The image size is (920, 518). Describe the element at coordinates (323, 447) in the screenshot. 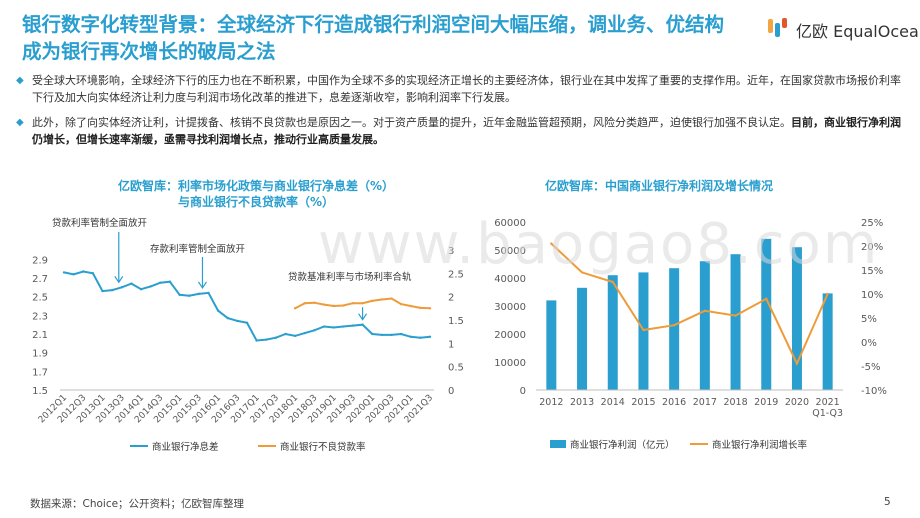

I see `legend-label-npl: 商业银行不良贷款率` at that location.